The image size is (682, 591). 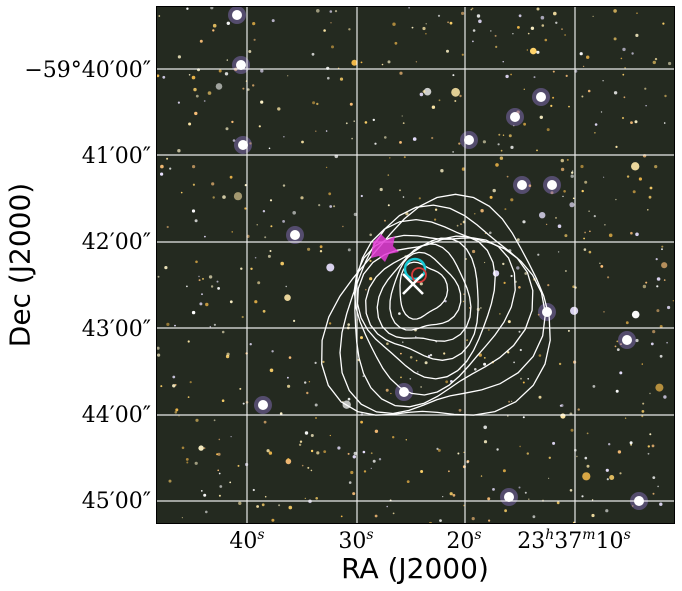 I want to click on radio-contours, so click(x=436, y=304).